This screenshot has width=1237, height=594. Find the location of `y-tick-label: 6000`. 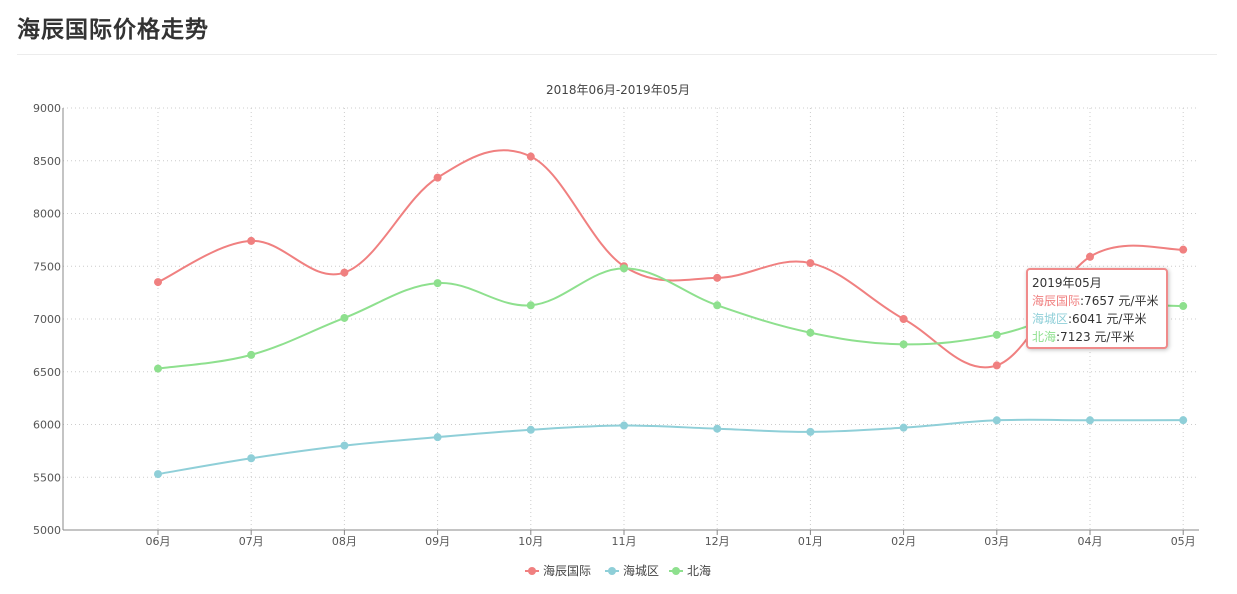

y-tick-label: 6000 is located at coordinates (47, 425).